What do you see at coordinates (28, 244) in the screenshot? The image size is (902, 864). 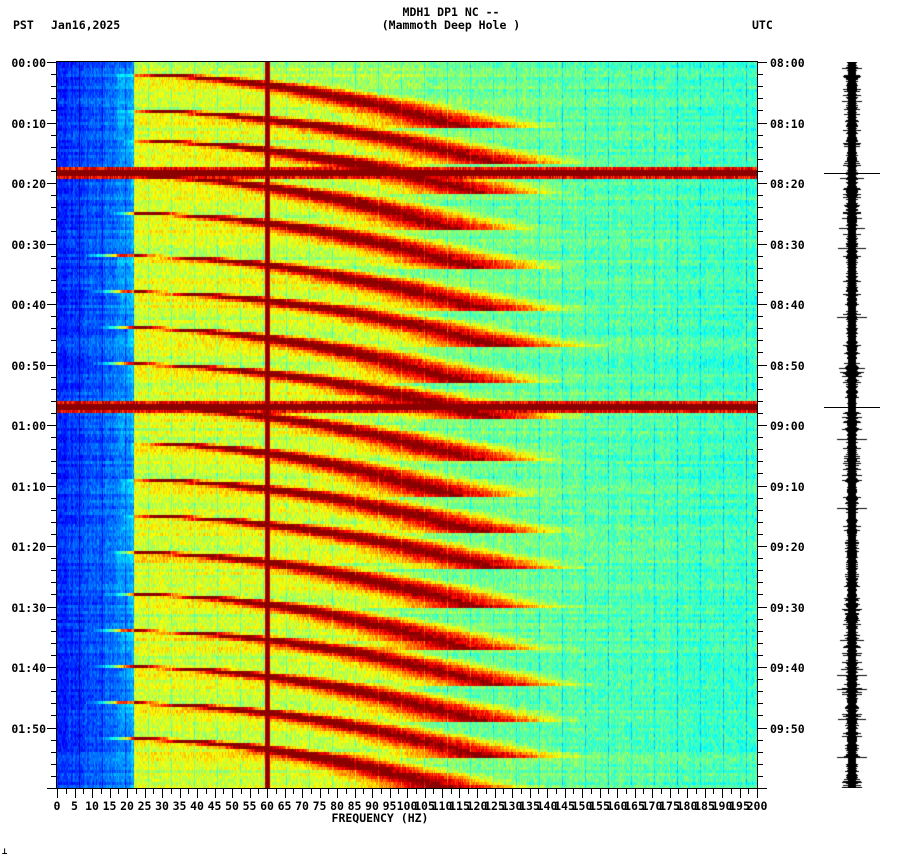 I see `y-axis-left-label: 00:30` at bounding box center [28, 244].